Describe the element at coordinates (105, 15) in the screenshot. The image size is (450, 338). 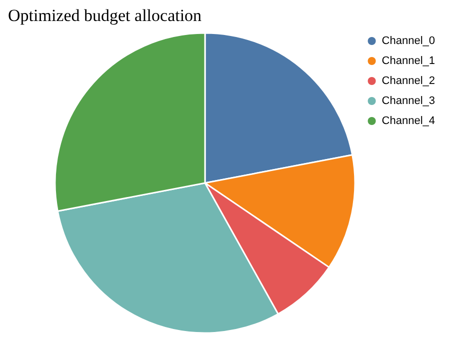
I see `chart-title: Optimized budget allocation` at that location.